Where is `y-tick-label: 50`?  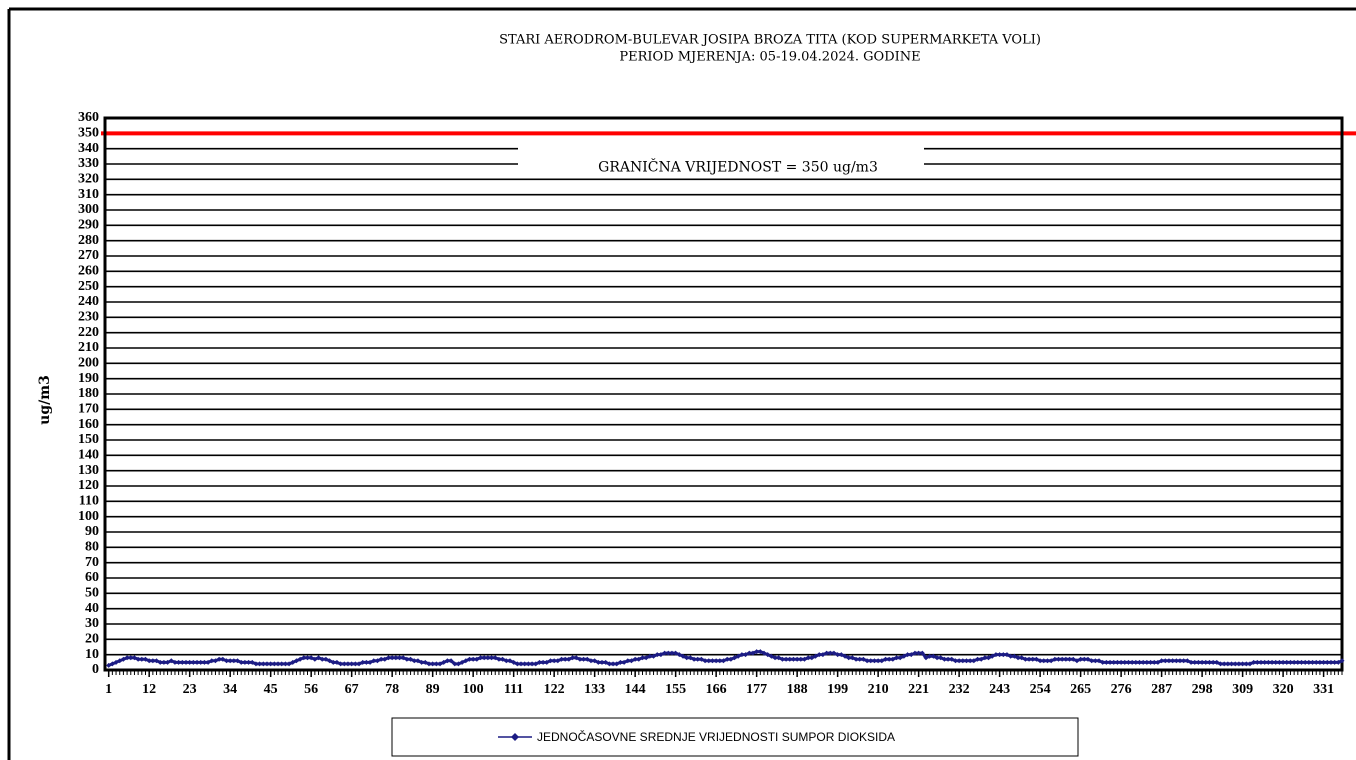 y-tick-label: 50 is located at coordinates (92, 593).